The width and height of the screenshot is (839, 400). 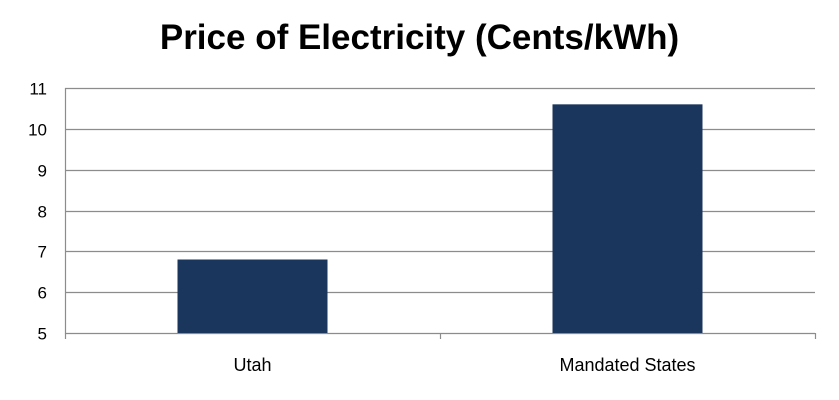 What do you see at coordinates (42, 293) in the screenshot?
I see `y-tick-label: 6` at bounding box center [42, 293].